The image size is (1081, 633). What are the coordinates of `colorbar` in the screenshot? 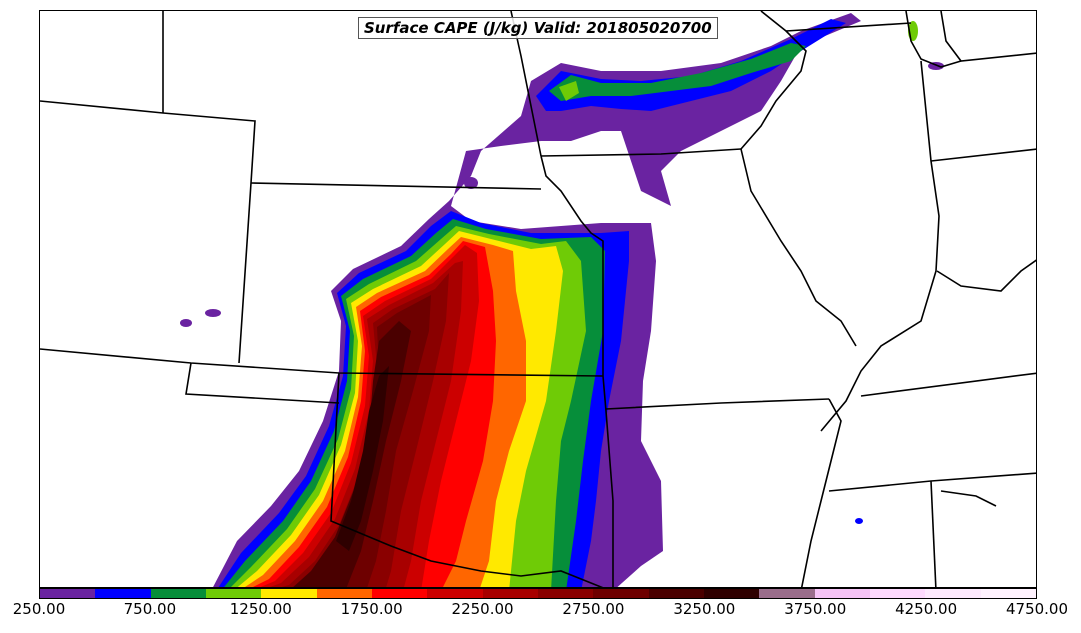 It's located at (538, 593).